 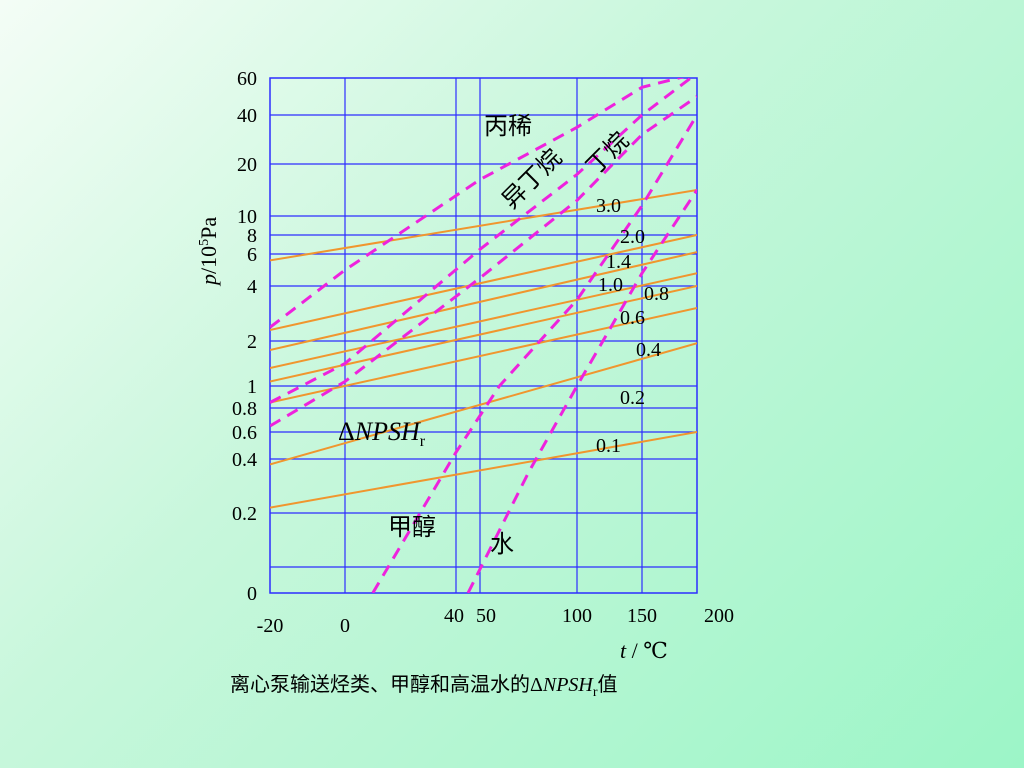 I want to click on y-tick-label: 2, so click(x=252, y=342).